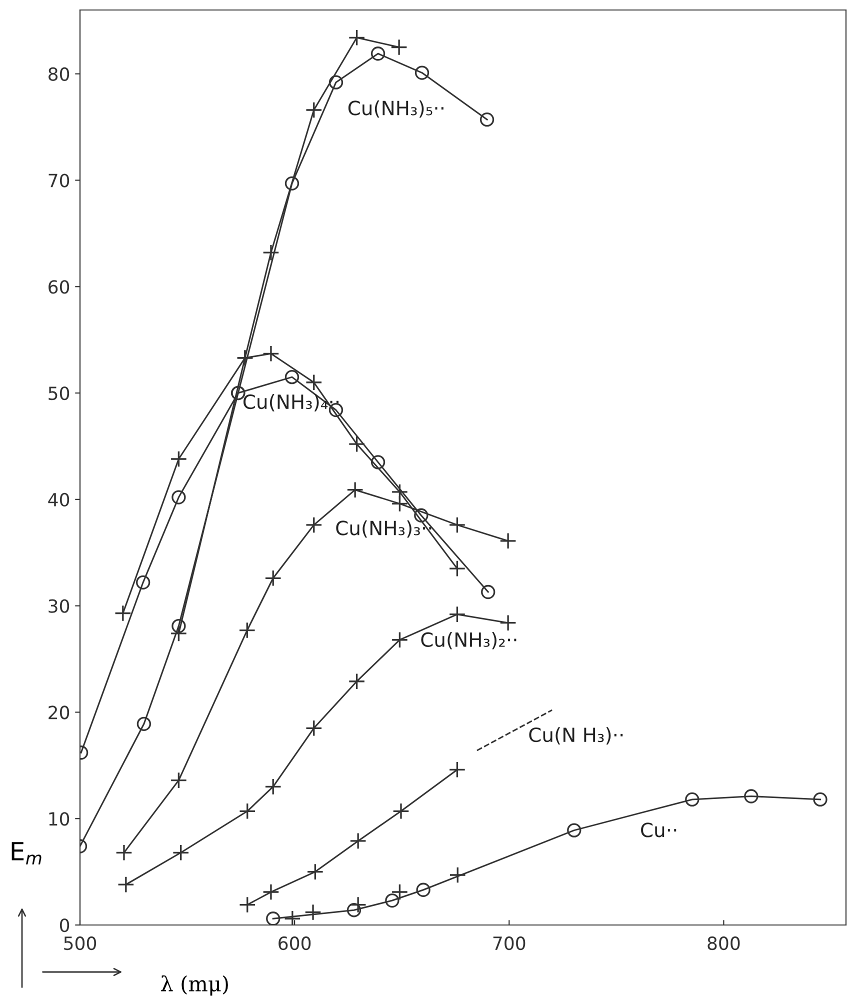 This screenshot has height=997, width=847. I want to click on y-tick-label: 0, so click(65, 925).